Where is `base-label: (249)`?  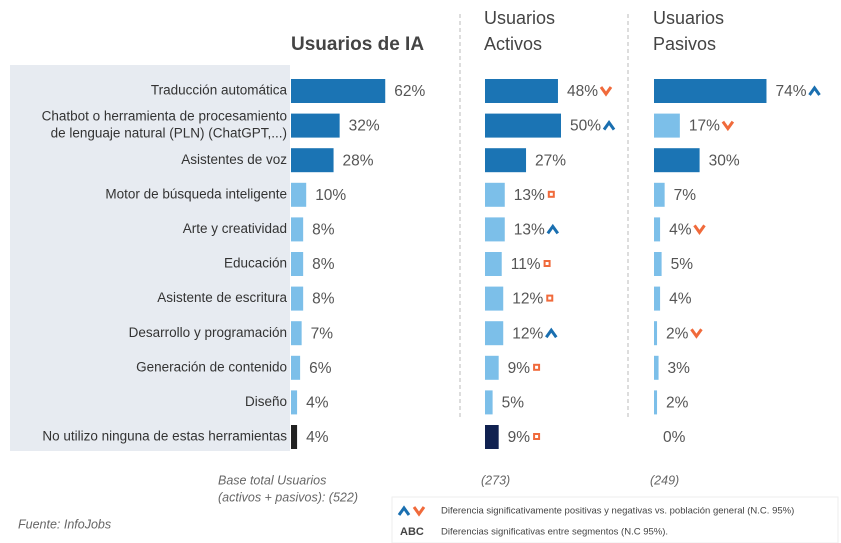
base-label: (249) is located at coordinates (664, 480).